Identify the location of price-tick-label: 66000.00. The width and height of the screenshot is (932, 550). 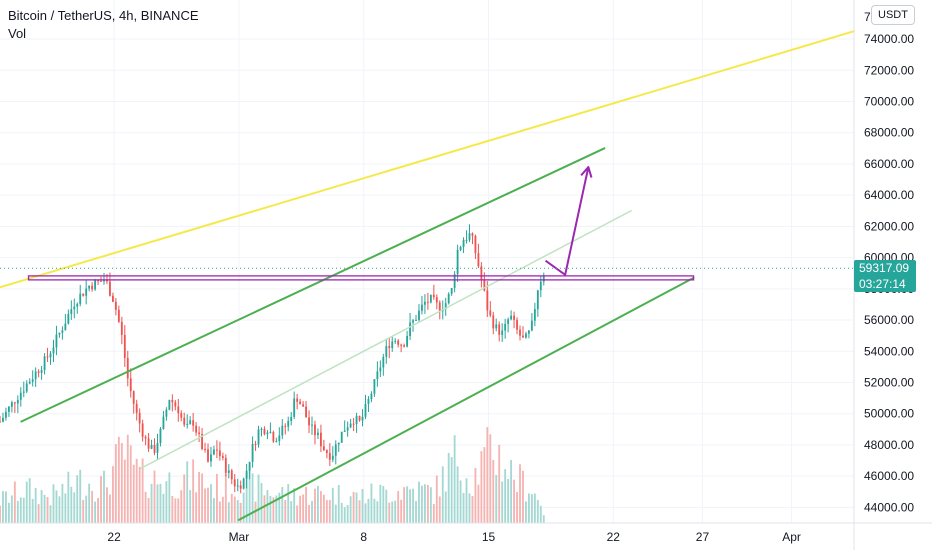
(889, 164).